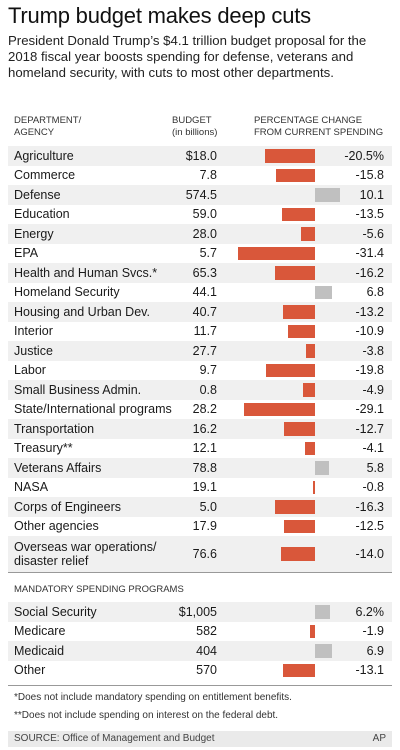 This screenshot has width=400, height=750. I want to click on table-row: Social Security $1,005 6.2%, so click(200, 612).